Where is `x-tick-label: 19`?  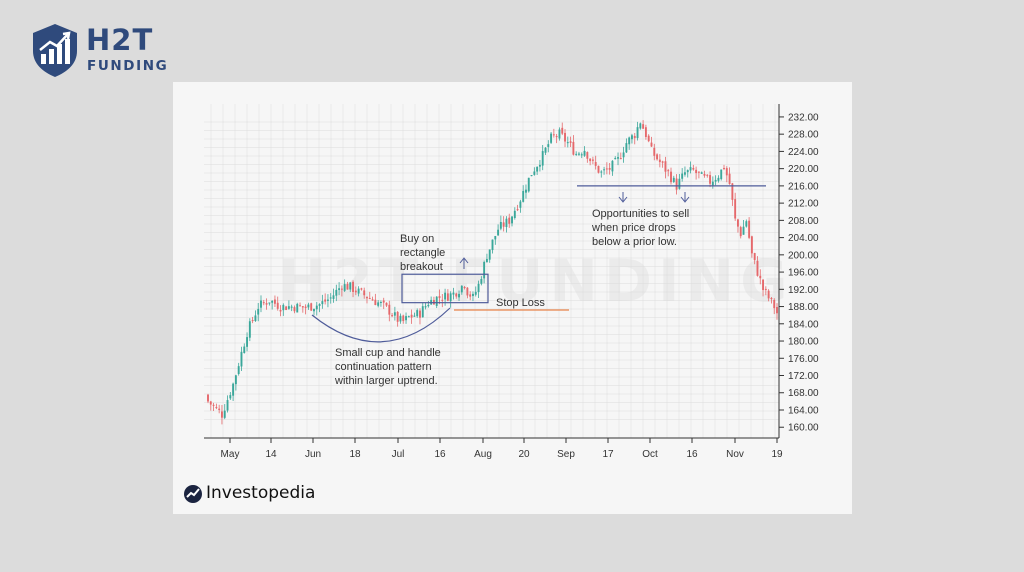
x-tick-label: 19 is located at coordinates (777, 454).